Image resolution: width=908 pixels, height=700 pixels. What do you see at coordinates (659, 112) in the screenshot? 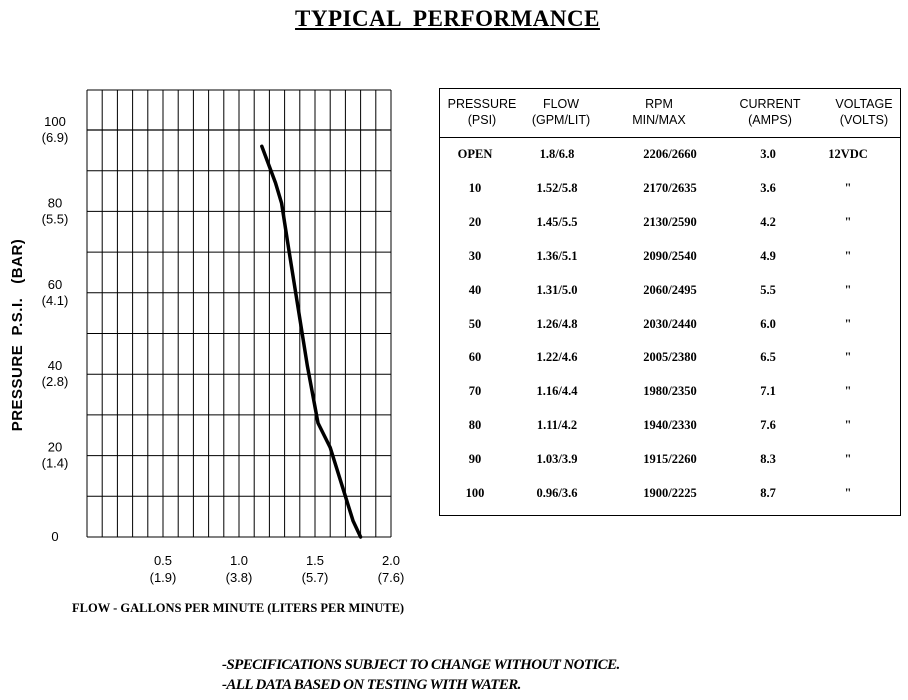
I see `column-header-rpm: RPM MIN/MAX` at bounding box center [659, 112].